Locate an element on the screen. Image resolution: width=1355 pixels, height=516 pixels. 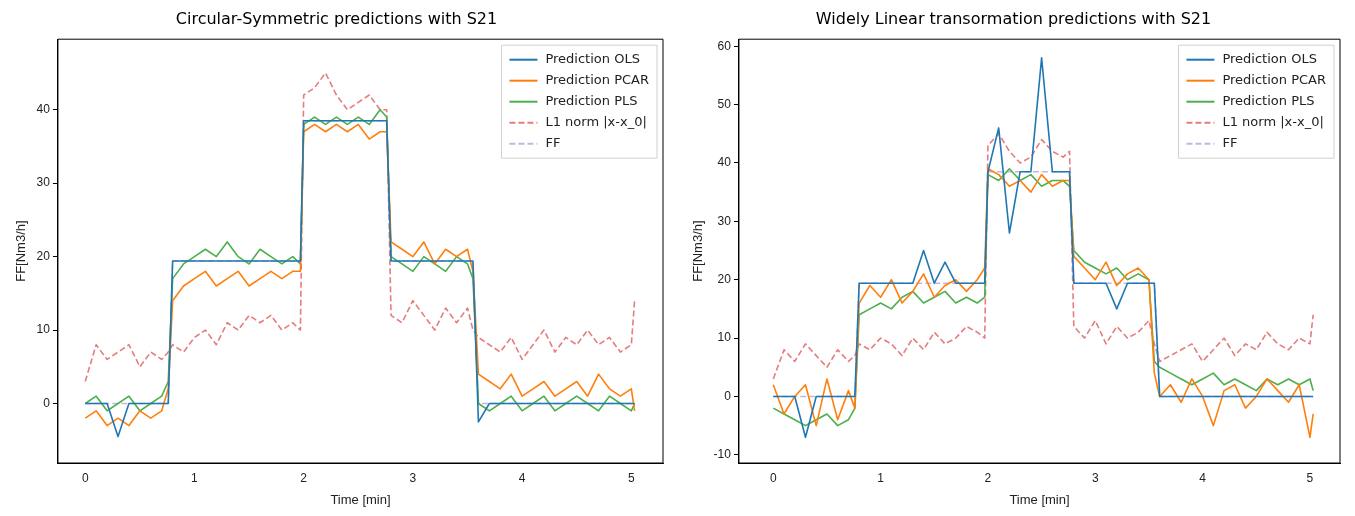
y-tick-label: 50 is located at coordinates (724, 103).